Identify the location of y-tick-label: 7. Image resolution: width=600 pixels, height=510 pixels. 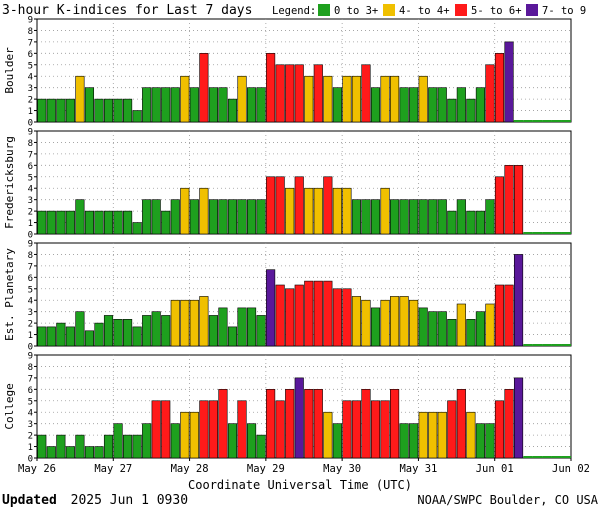
(30, 155).